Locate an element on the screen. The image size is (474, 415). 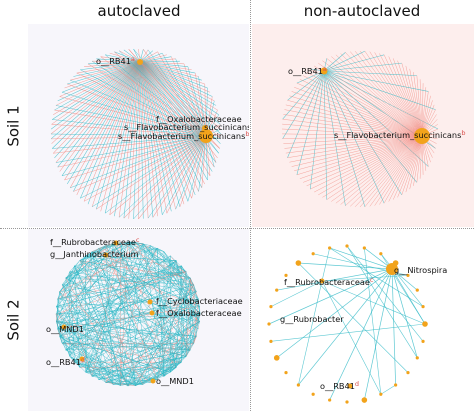
node-label: g__Janthinobacterium is located at coordinates (94, 254).